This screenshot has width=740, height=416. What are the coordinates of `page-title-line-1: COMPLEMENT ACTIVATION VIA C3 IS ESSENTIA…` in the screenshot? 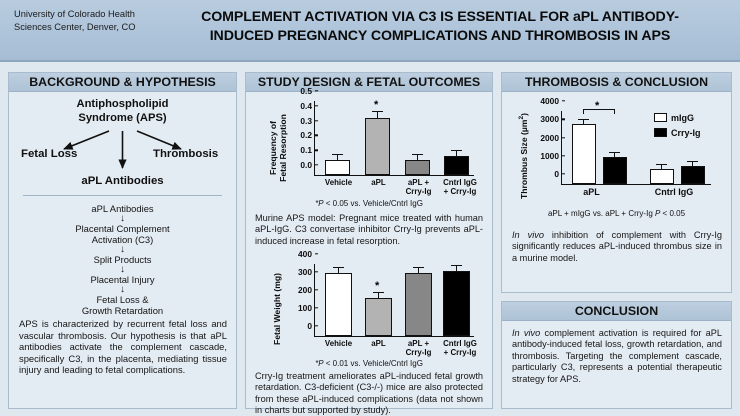 It's located at (440, 17).